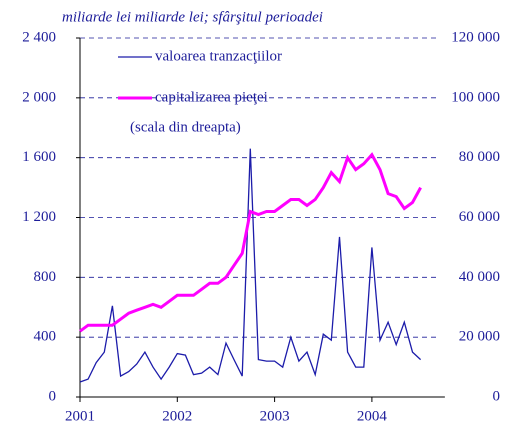 The width and height of the screenshot is (507, 427). Describe the element at coordinates (275, 416) in the screenshot. I see `x-tick-label: 2003` at that location.